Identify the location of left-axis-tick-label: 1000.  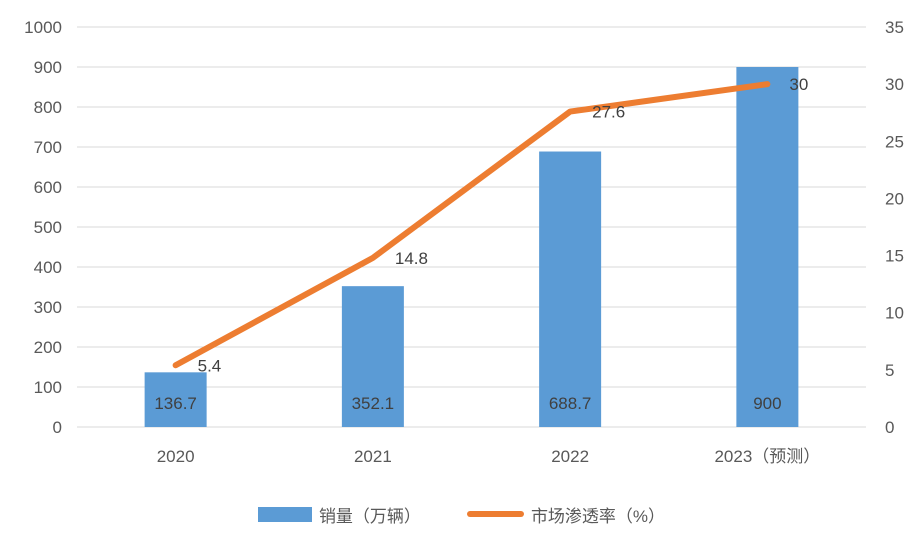
(43, 27).